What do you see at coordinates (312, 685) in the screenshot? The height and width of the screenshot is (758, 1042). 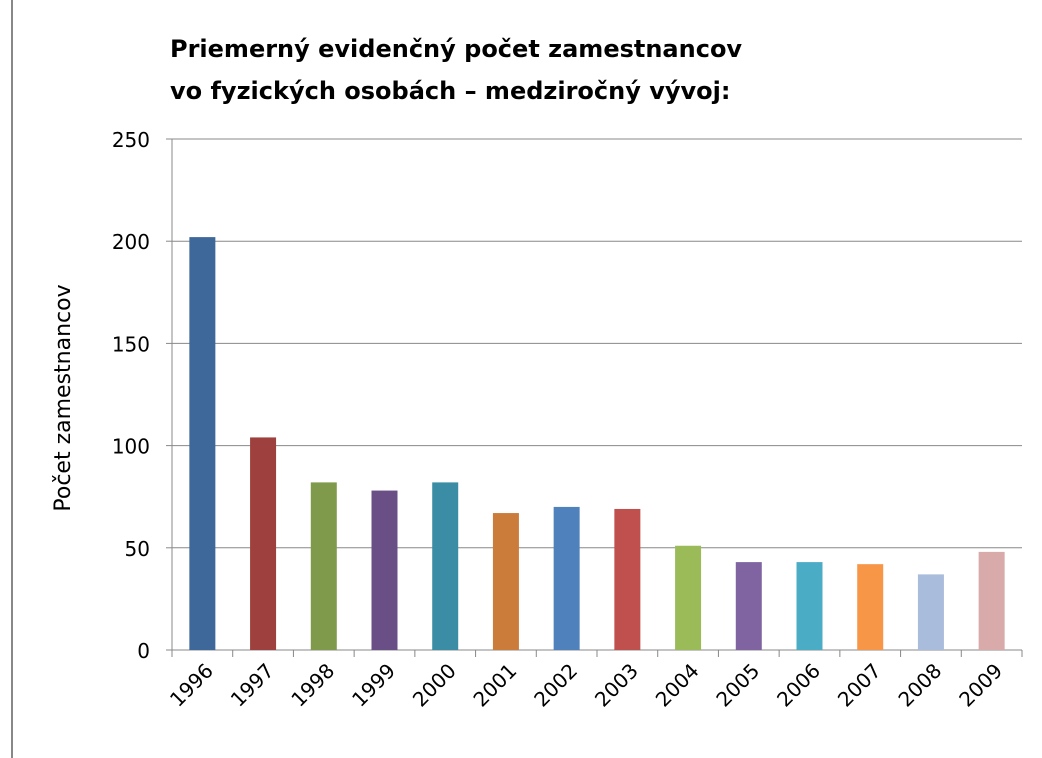 I see `x-tick-label: 1998` at bounding box center [312, 685].